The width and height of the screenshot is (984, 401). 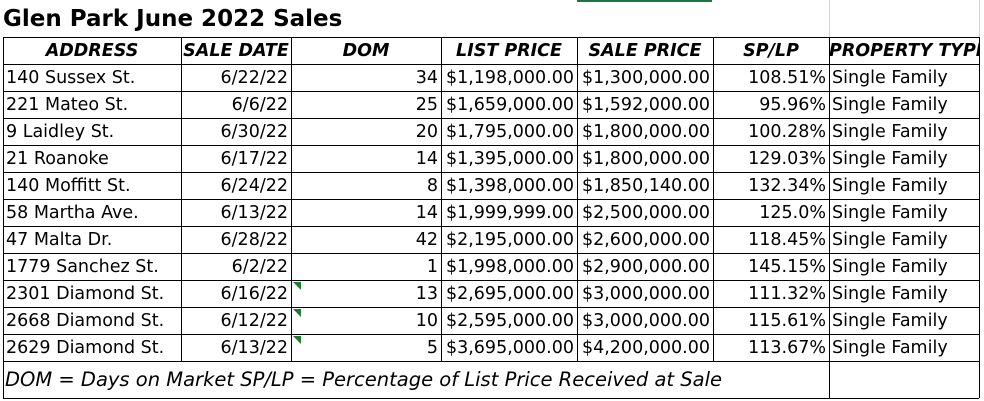 I want to click on cell-sale-price: $2,900,000.00, so click(x=645, y=267).